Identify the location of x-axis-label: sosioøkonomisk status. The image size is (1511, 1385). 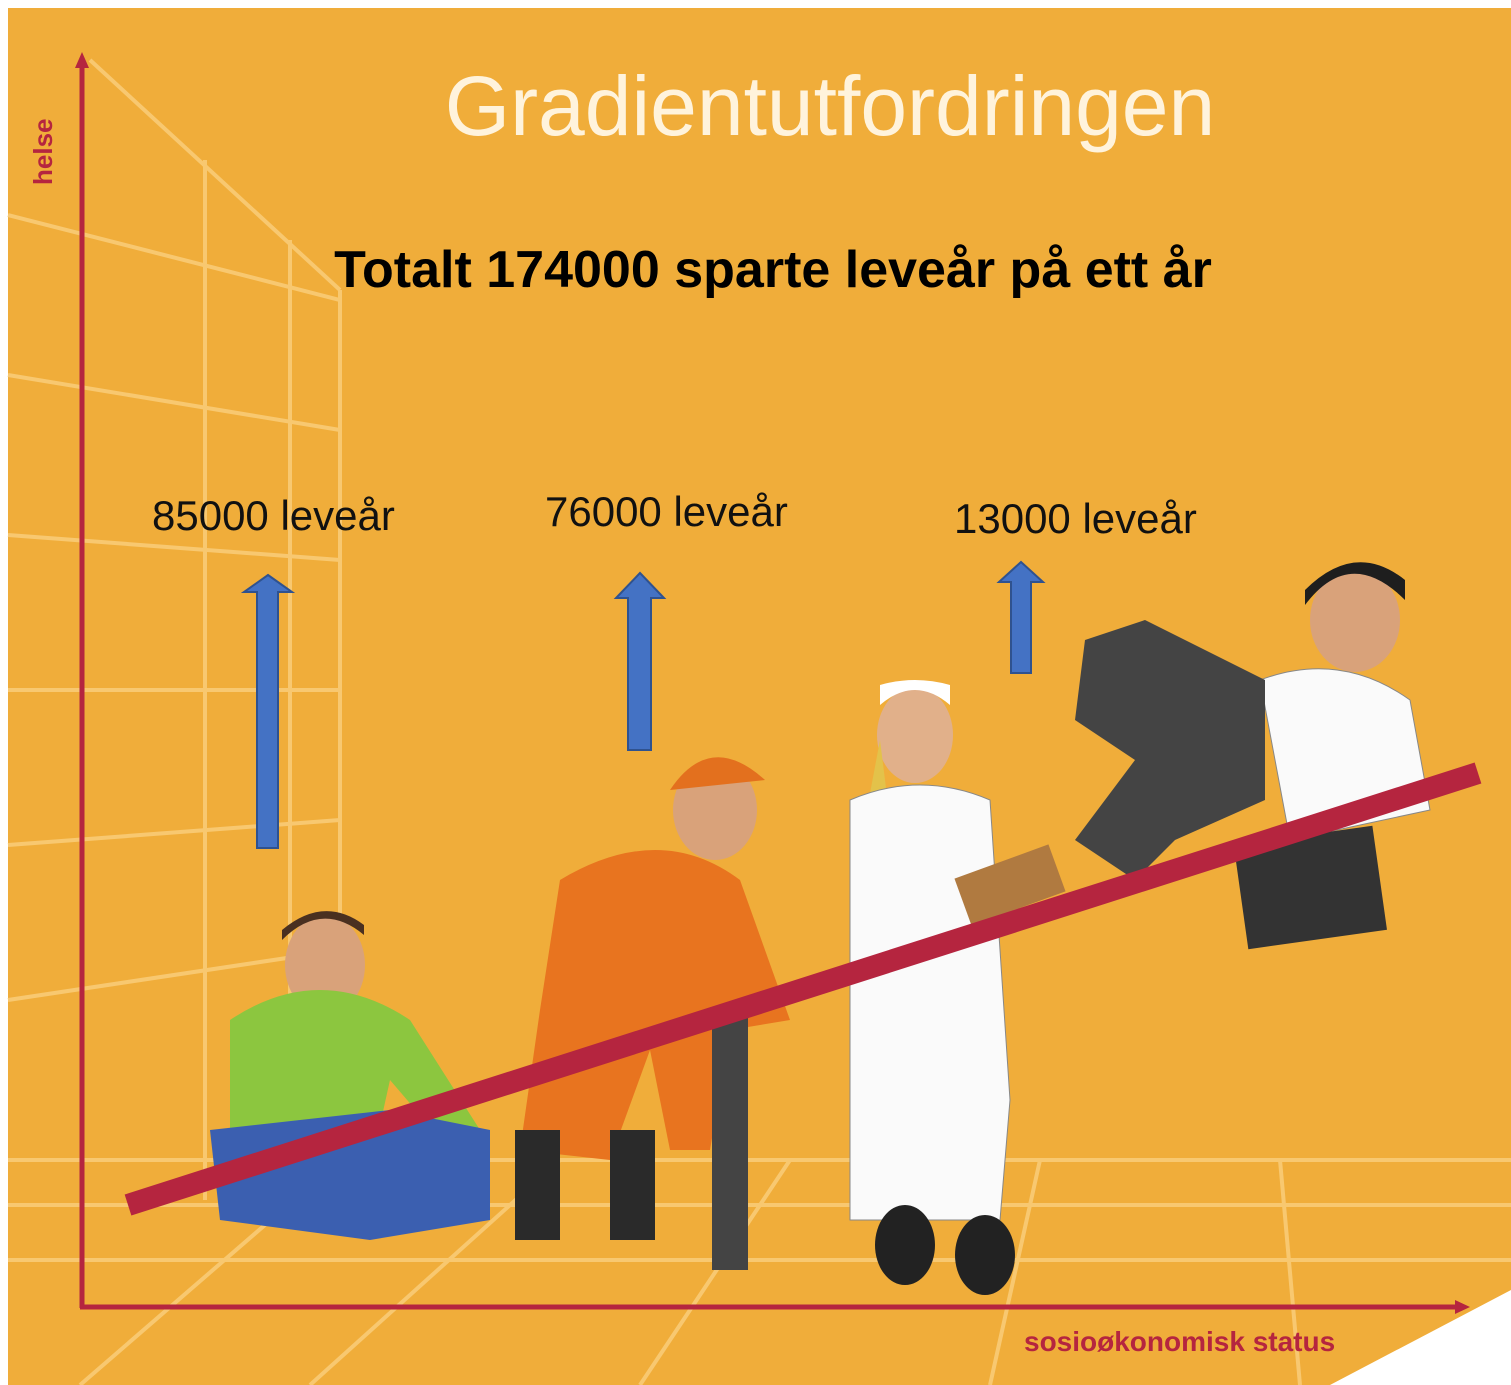
(1180, 1341).